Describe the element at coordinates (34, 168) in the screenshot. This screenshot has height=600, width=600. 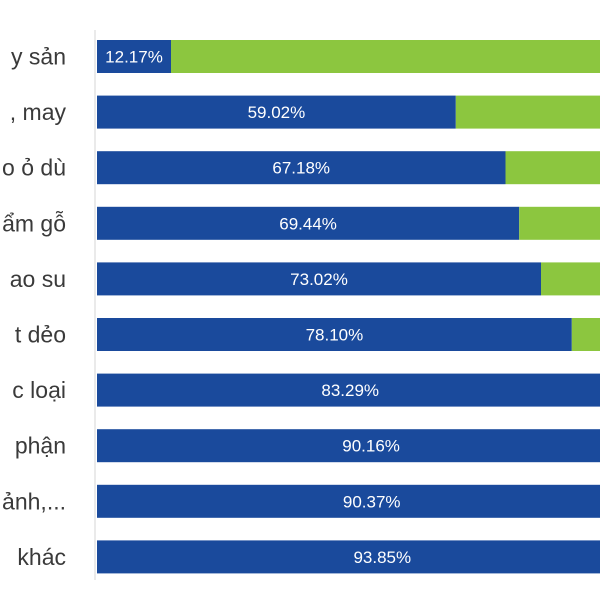
I see `category-label-row-3: o ỏ dù` at that location.